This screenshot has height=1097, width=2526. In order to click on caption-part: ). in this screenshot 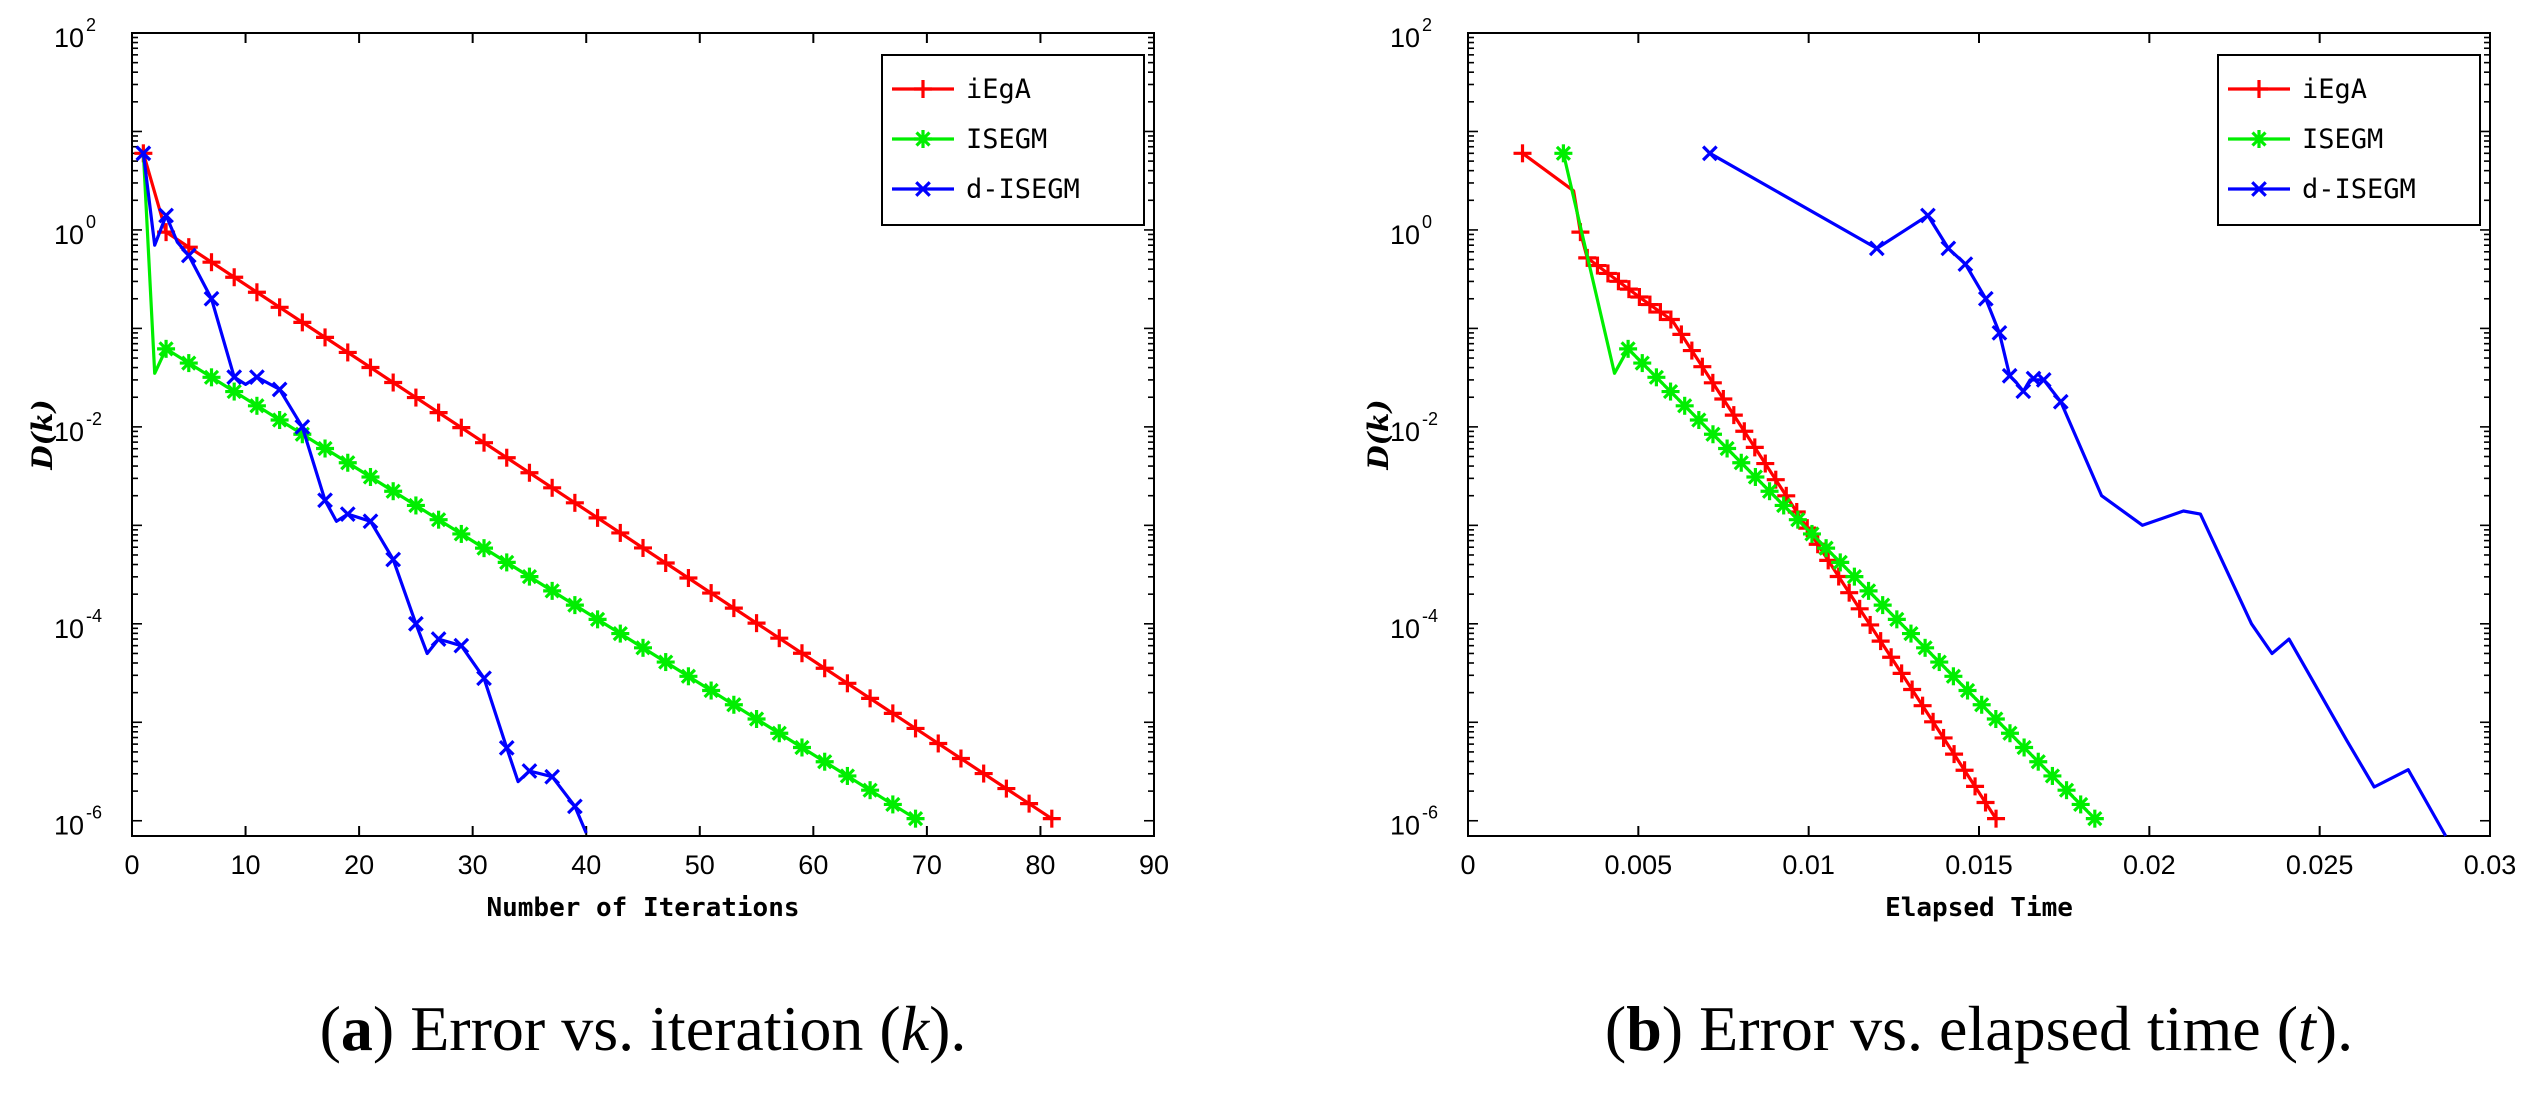, I will do `click(947, 1028)`.